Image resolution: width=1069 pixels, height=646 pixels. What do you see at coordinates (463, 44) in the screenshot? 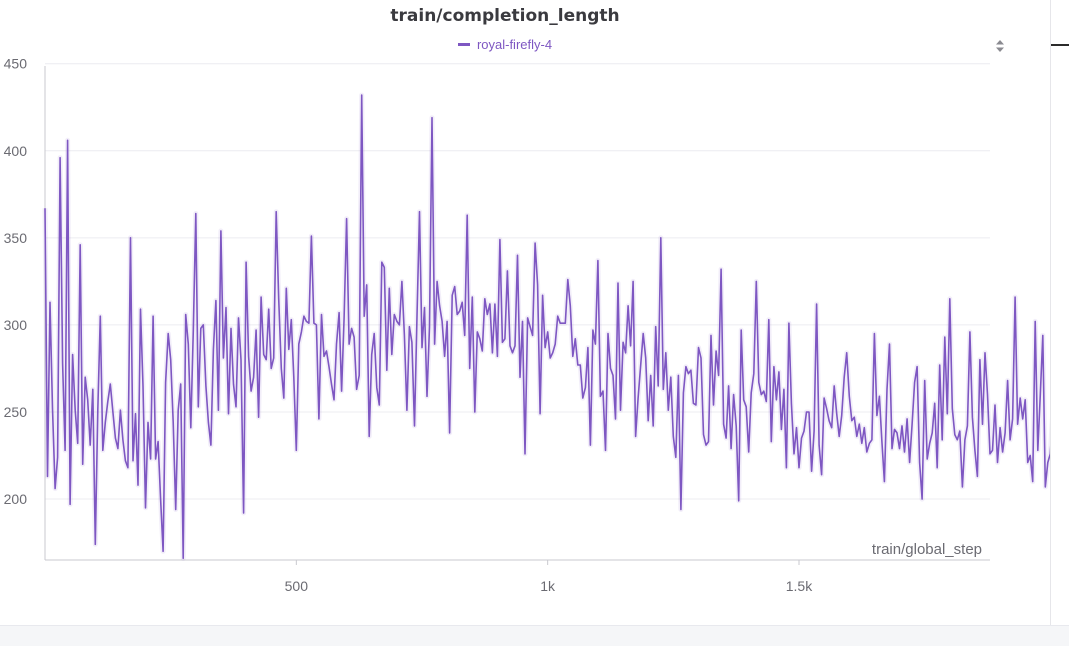
I see `legend-swatch` at bounding box center [463, 44].